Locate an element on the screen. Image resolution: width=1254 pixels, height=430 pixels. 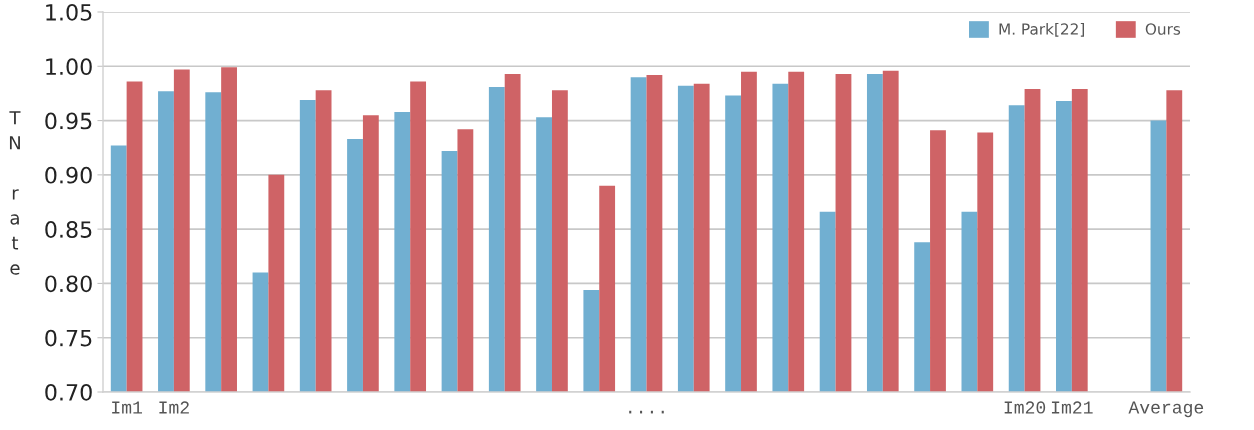
text: TN rate is located at coordinates (15, 193).